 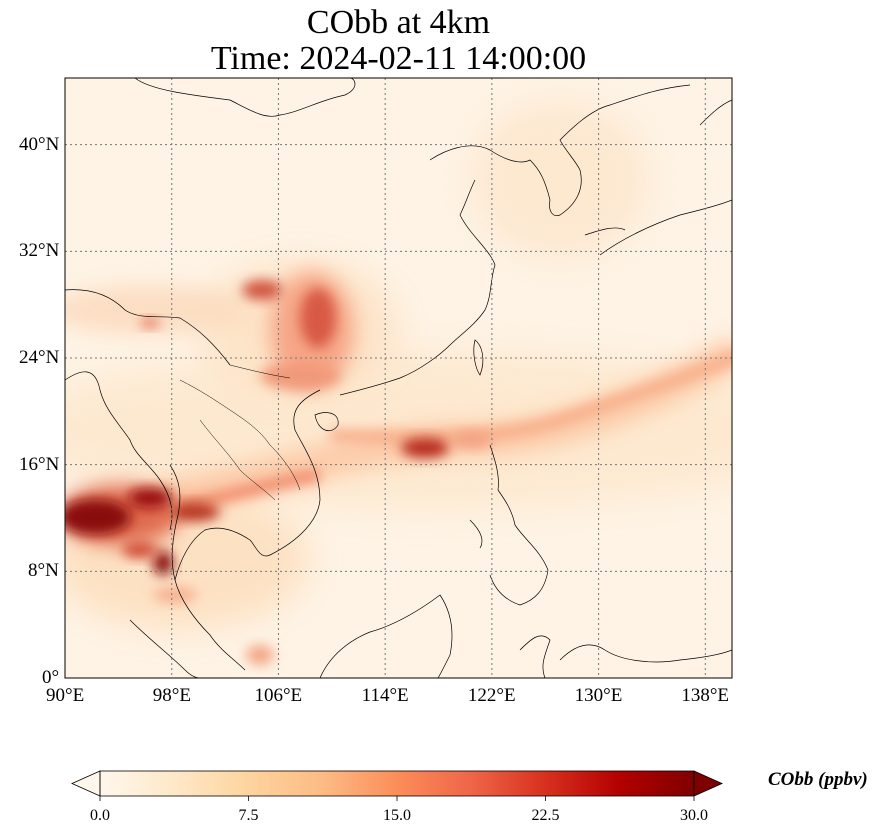 What do you see at coordinates (39, 357) in the screenshot?
I see `y-tick-label: 24°N` at bounding box center [39, 357].